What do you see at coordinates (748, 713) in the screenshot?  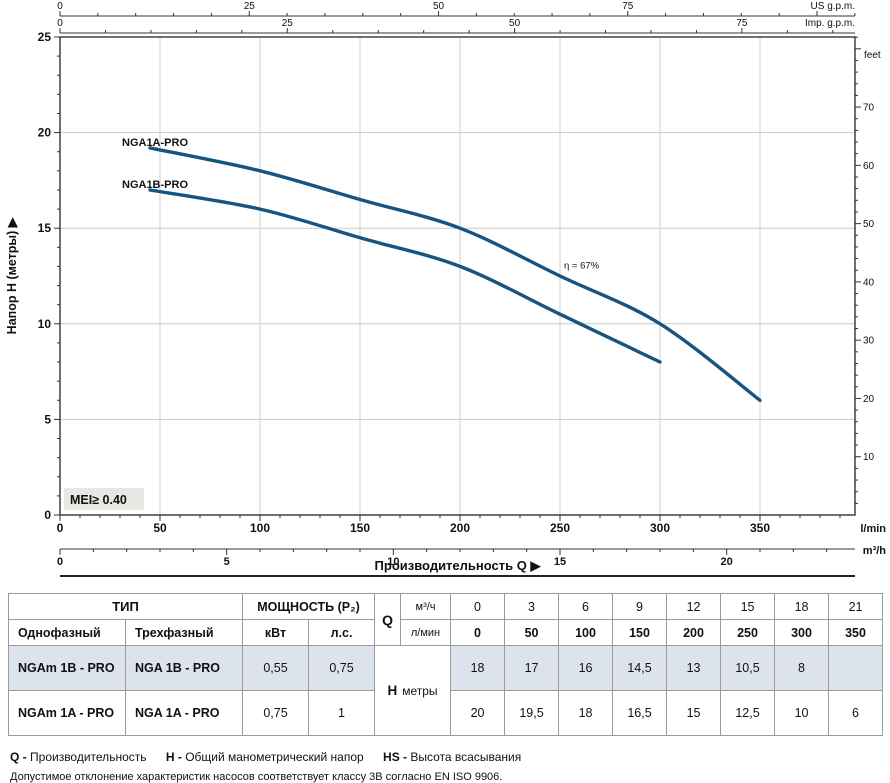 I see `head-value: 12,5` at bounding box center [748, 713].